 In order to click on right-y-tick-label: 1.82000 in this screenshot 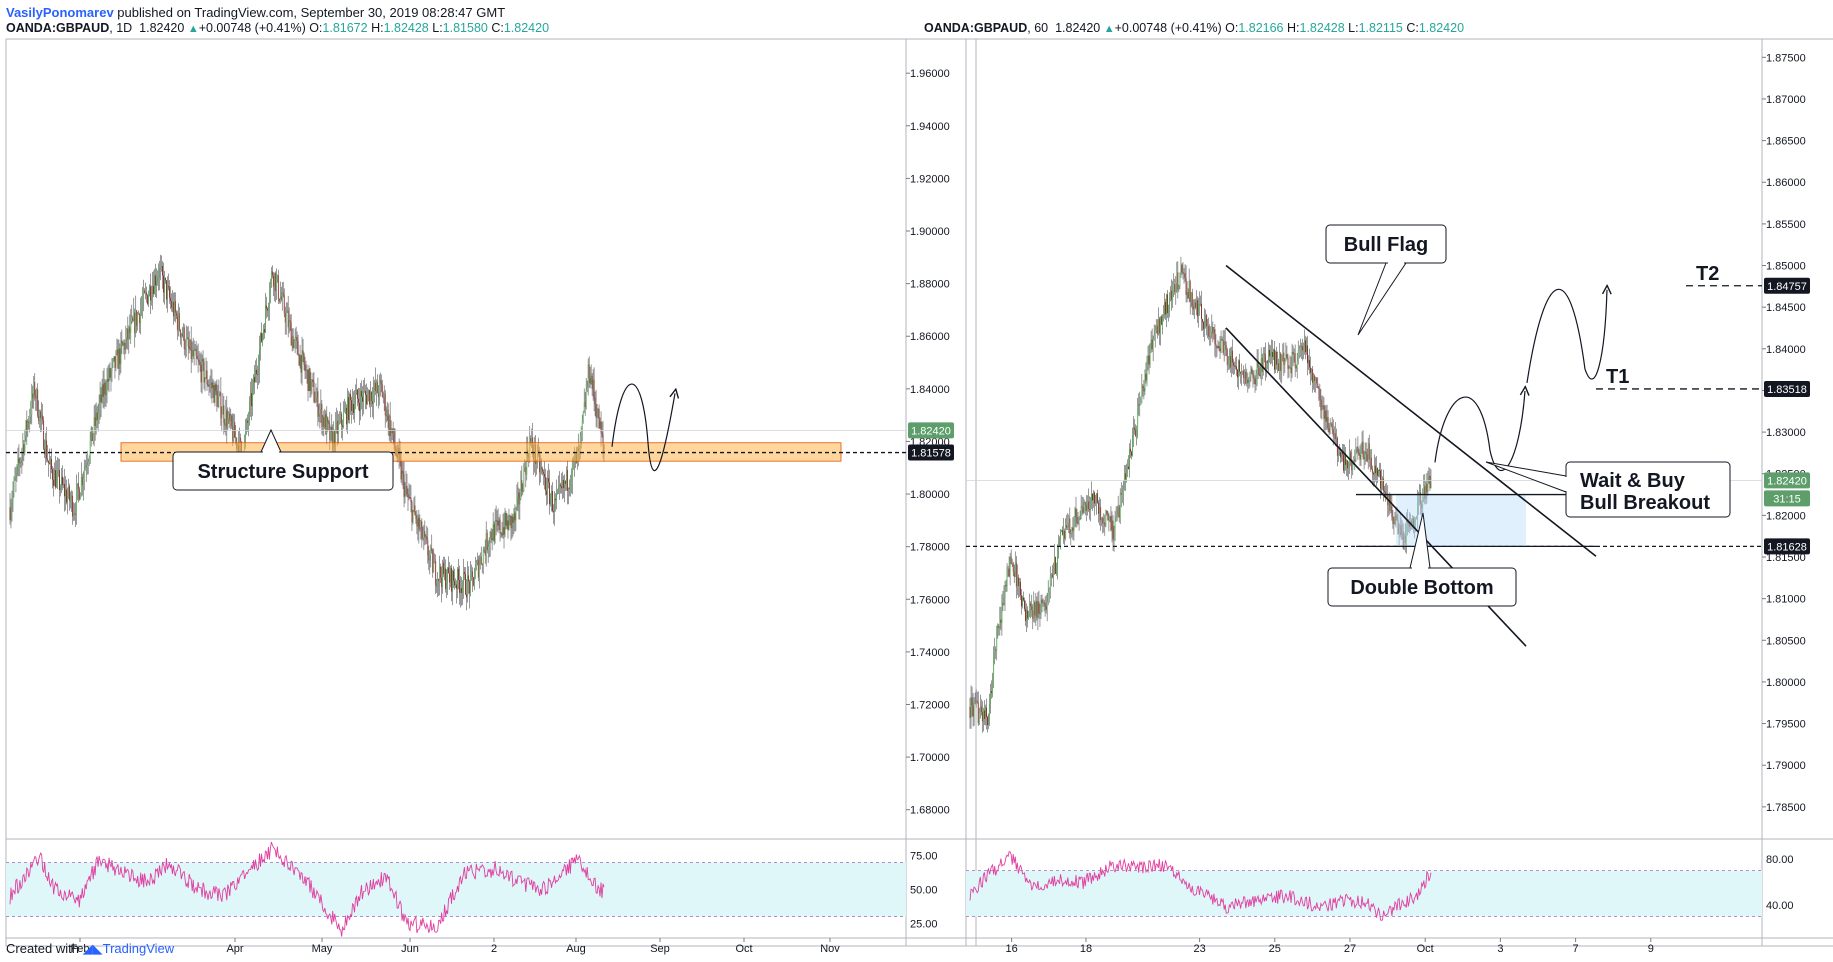, I will do `click(1786, 516)`.